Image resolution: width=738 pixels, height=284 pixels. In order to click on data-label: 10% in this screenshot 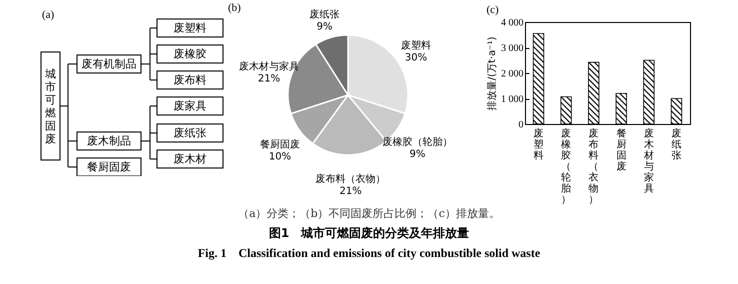, I will do `click(280, 156)`.